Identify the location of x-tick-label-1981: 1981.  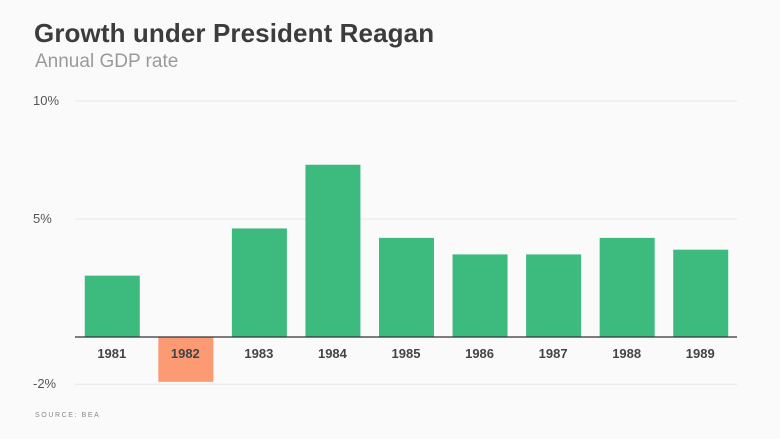
(111, 353).